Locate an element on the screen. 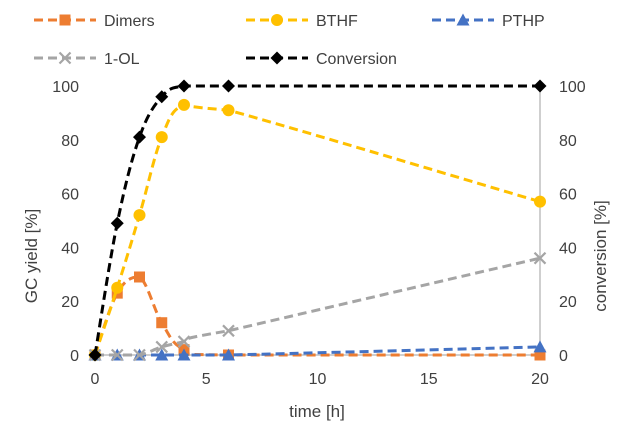  y2-tick-label: 80 is located at coordinates (568, 141).